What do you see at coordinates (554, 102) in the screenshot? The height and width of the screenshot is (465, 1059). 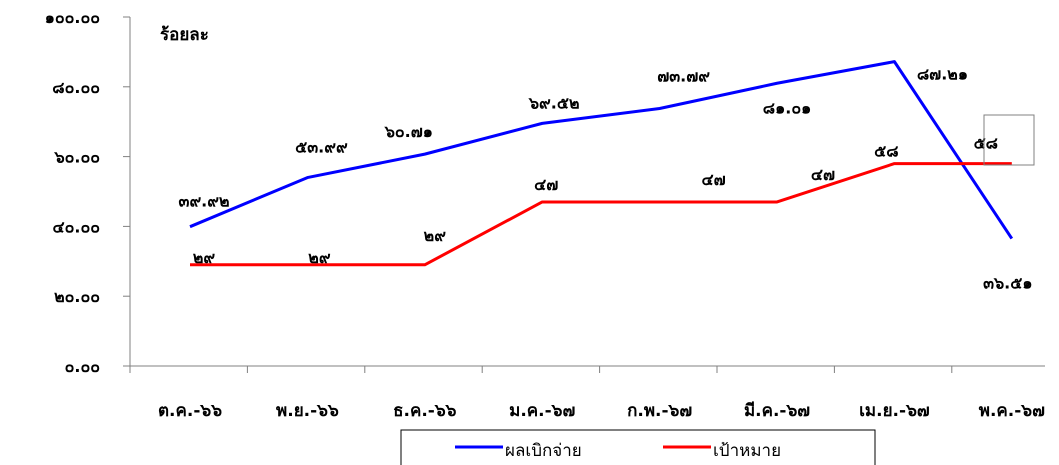 I see `data-label: ๖๙.๕๒` at bounding box center [554, 102].